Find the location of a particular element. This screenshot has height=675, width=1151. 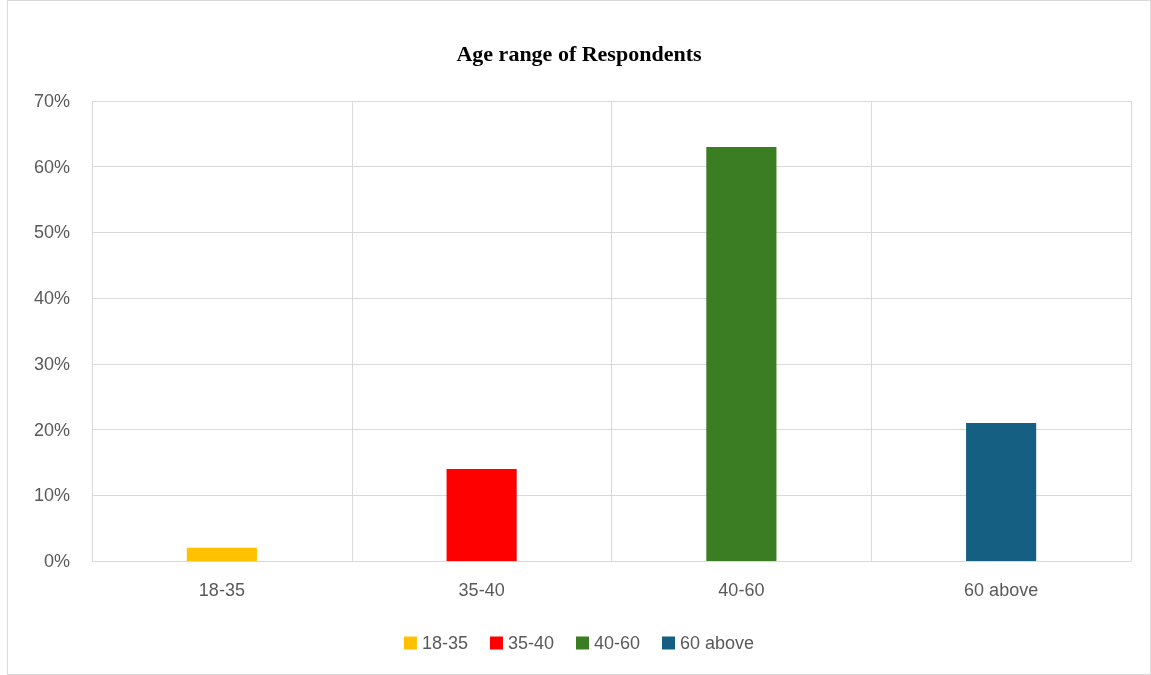

y-tick-label: 70% is located at coordinates (51, 101).